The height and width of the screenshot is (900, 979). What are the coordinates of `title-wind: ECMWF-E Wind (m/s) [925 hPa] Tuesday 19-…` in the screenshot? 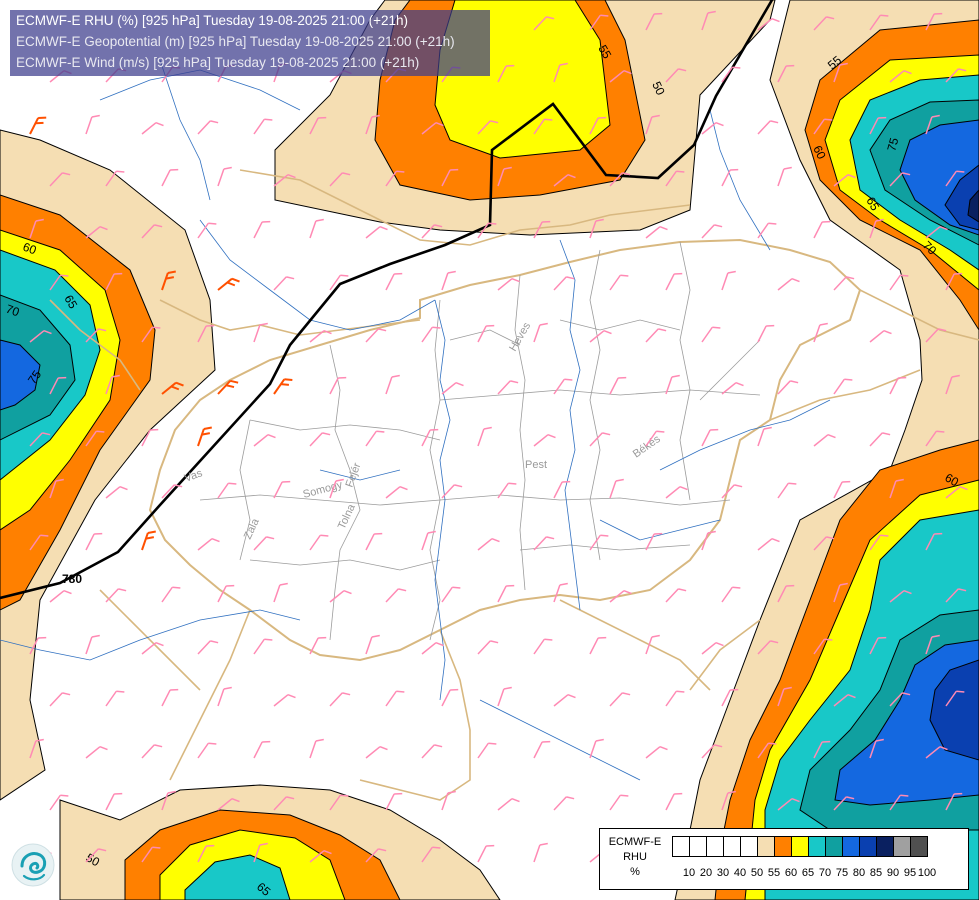 It's located at (218, 62).